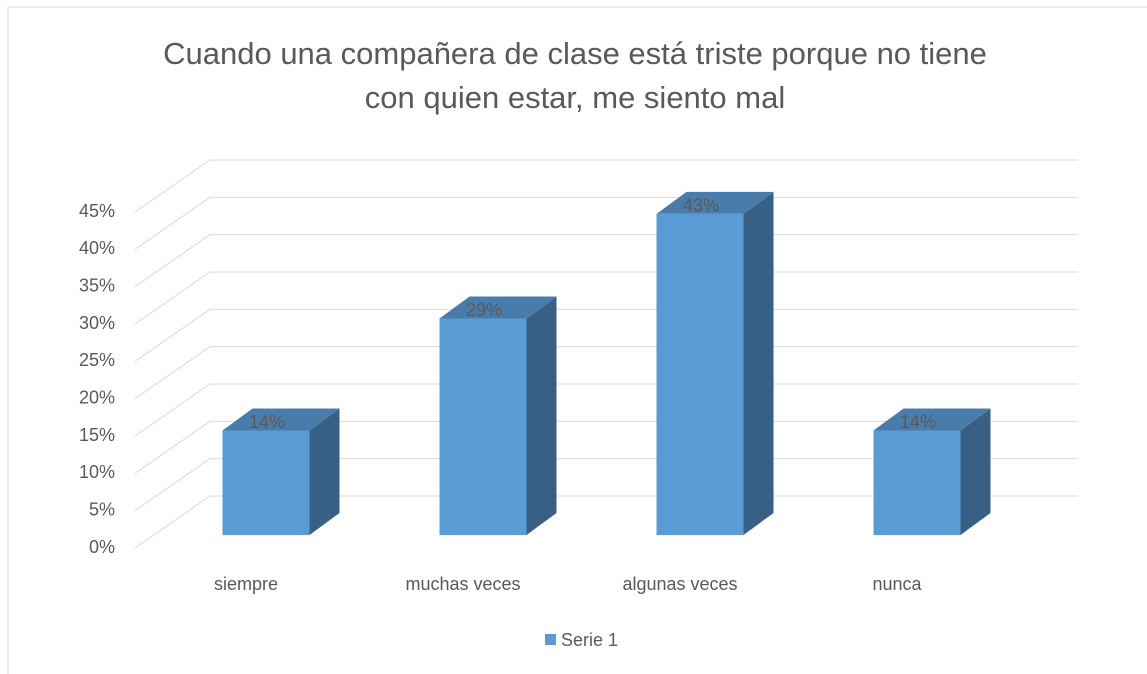  What do you see at coordinates (97, 360) in the screenshot?
I see `y-tick-label: 25%` at bounding box center [97, 360].